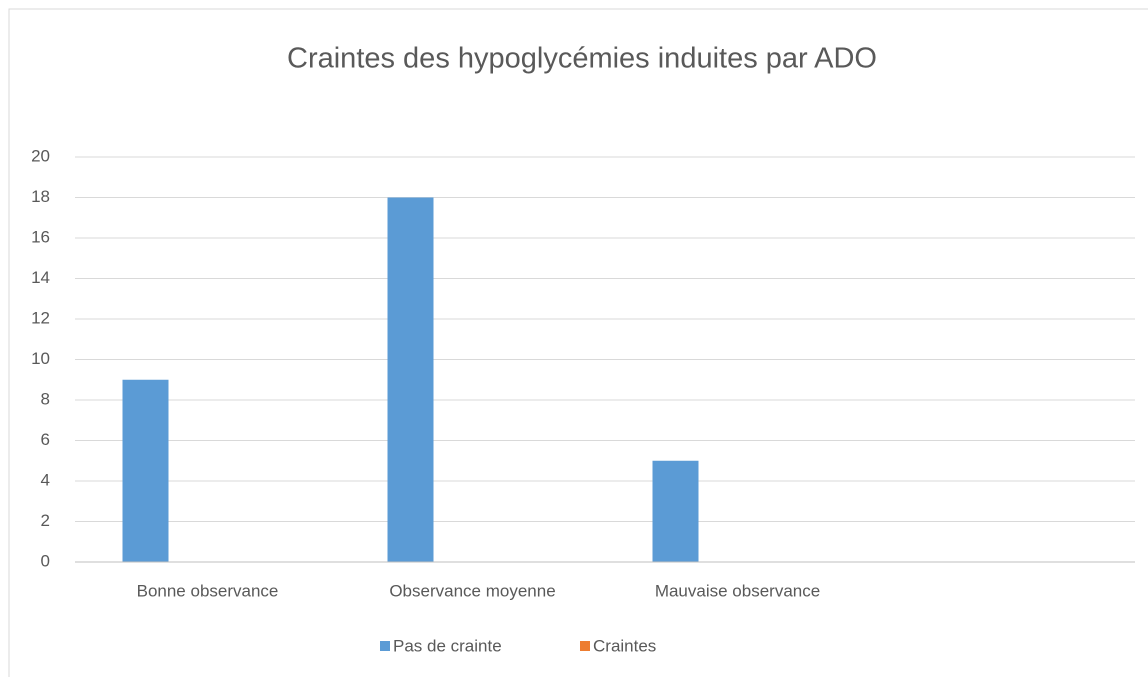  I want to click on x-tick-label: Mauvaise observance, so click(737, 590).